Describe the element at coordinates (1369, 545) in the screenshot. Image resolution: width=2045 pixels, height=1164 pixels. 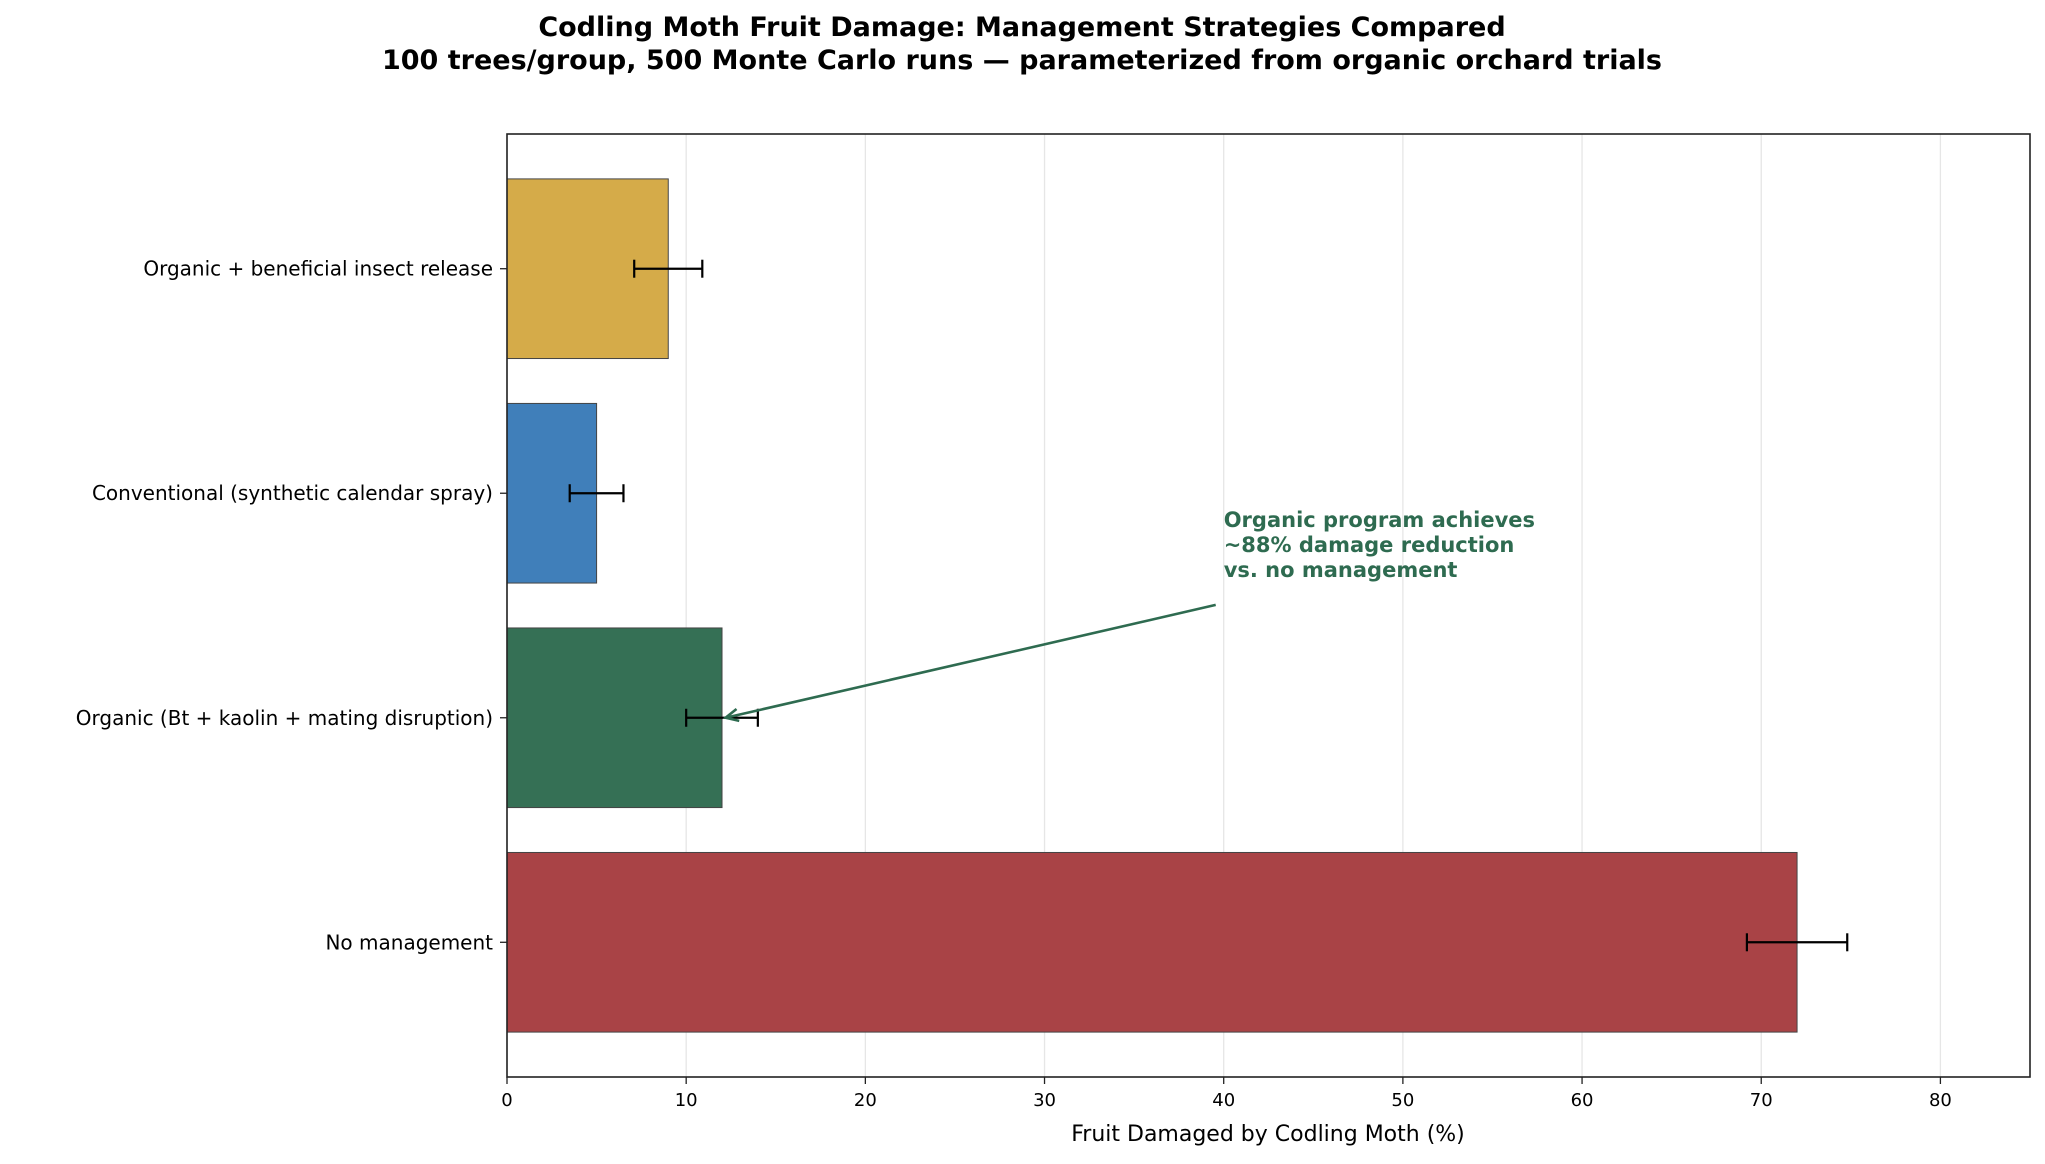
I see `annotation-text: ~88% damage reduction` at that location.